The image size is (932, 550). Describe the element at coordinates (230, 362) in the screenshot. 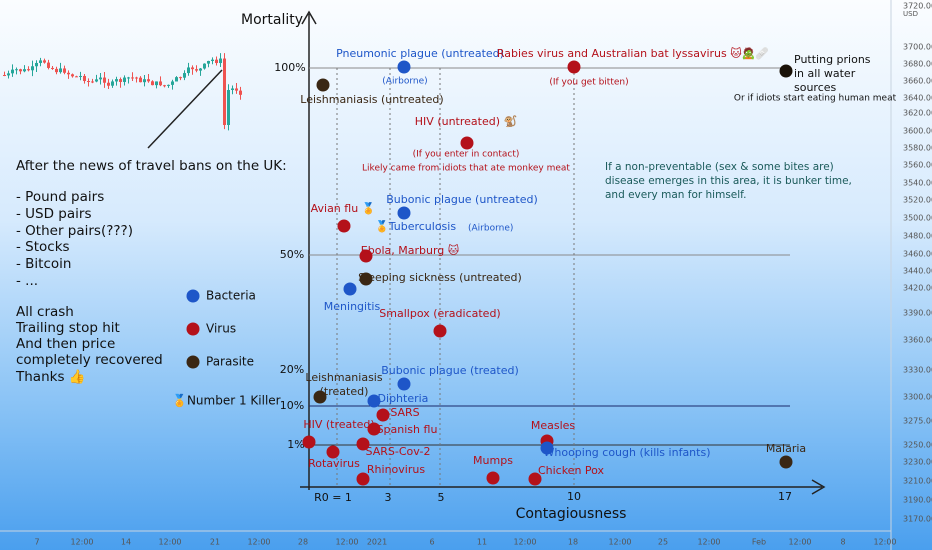

I see `legend-label: Parasite` at that location.